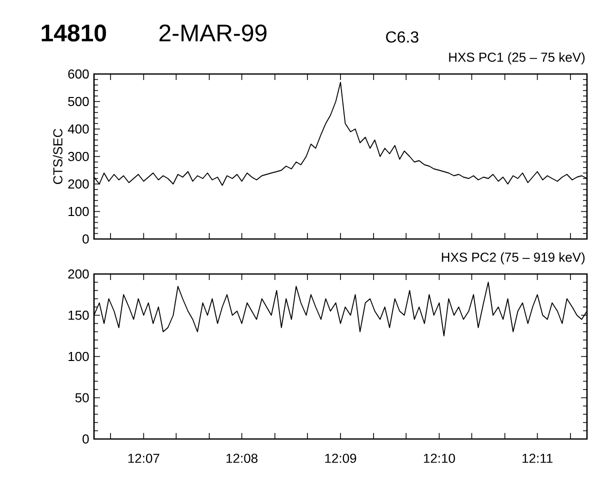 The height and width of the screenshot is (480, 600). Describe the element at coordinates (78, 315) in the screenshot. I see `y-tick-label: 150` at that location.